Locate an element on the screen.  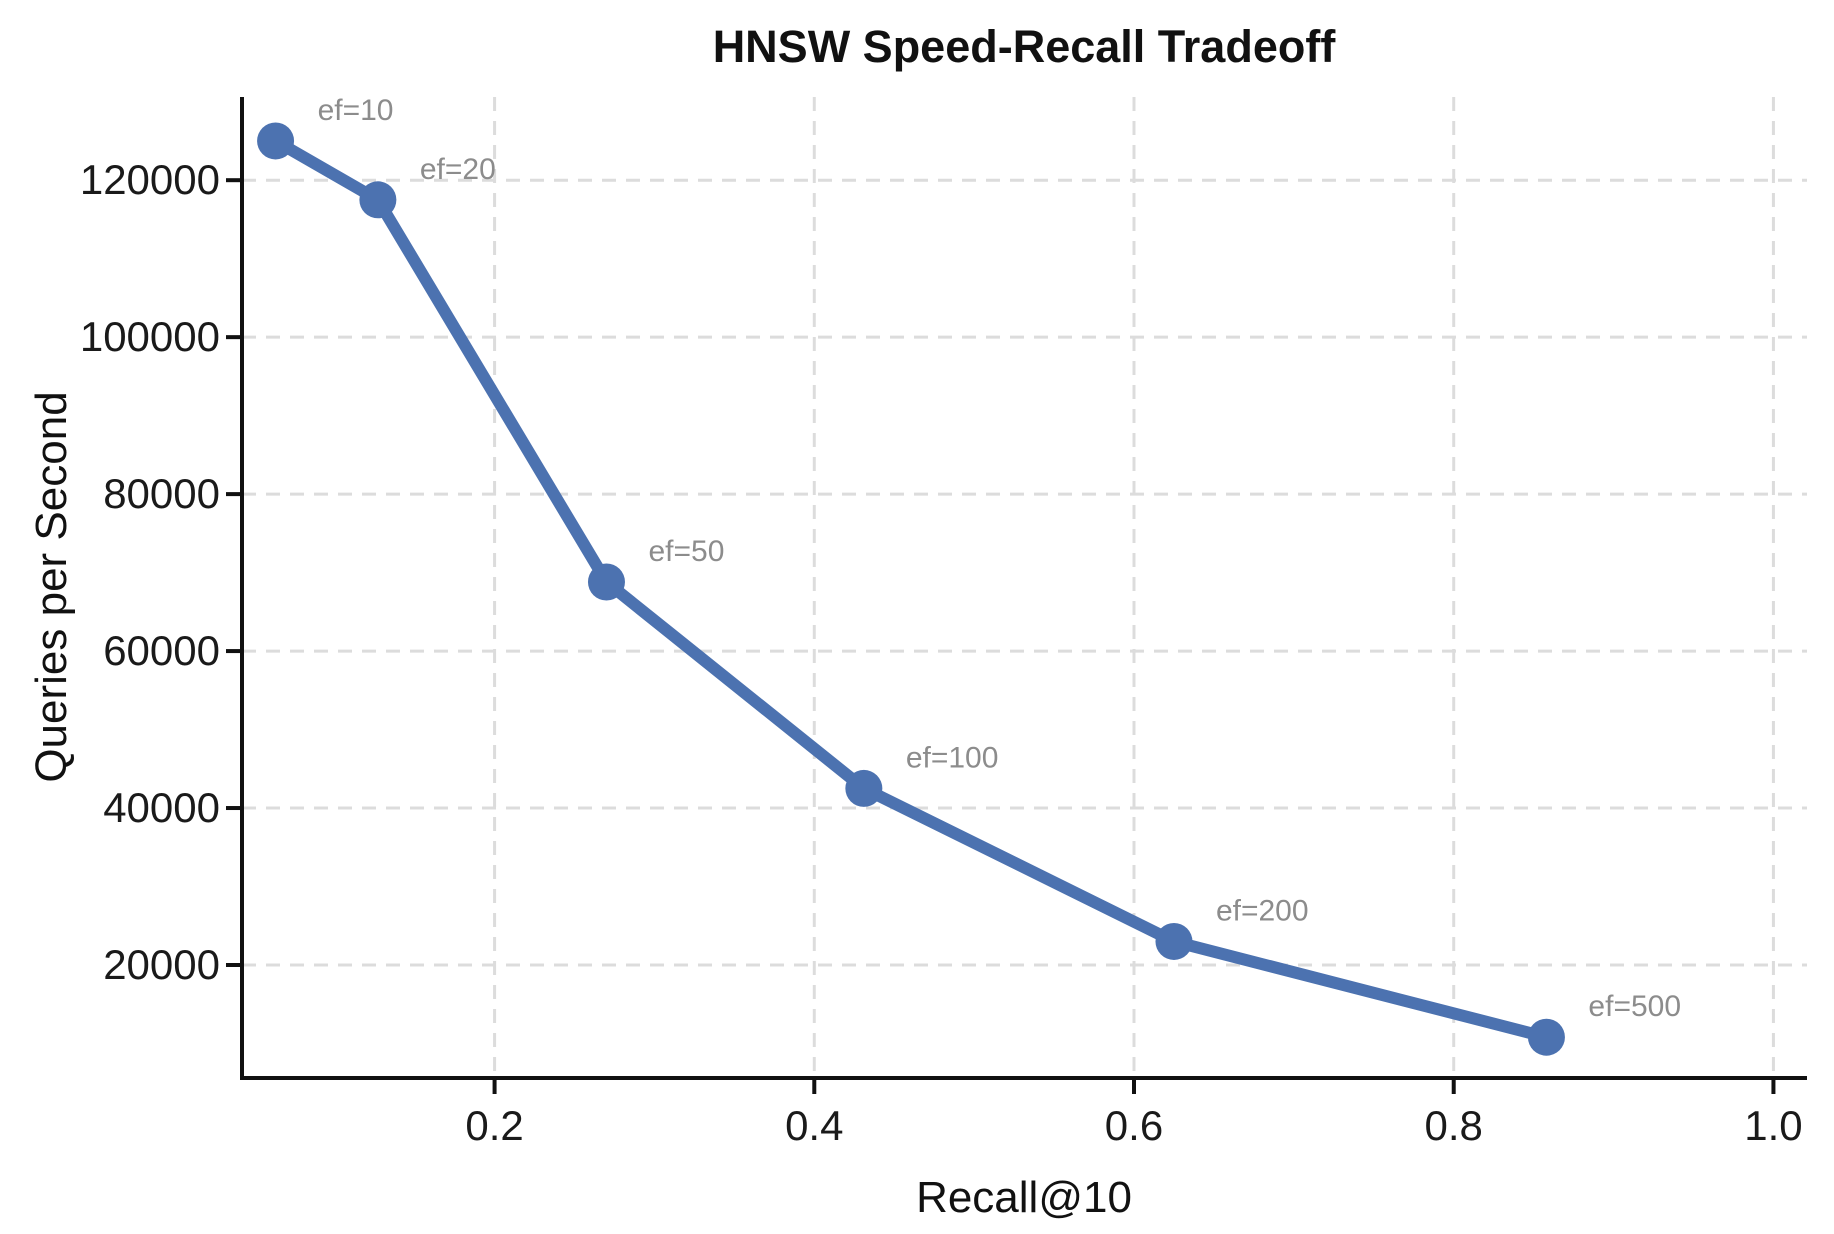
x-tick-label: 0.2 is located at coordinates (494, 1125).